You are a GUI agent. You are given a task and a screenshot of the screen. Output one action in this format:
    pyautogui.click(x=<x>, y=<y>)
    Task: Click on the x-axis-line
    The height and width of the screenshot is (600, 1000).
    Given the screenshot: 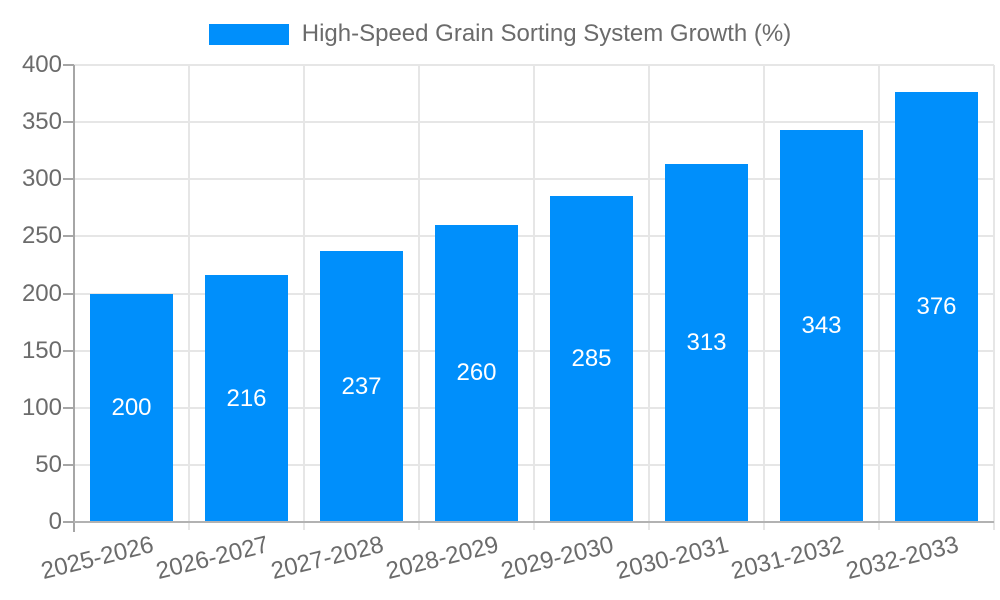 What is the action you would take?
    pyautogui.click(x=529, y=522)
    